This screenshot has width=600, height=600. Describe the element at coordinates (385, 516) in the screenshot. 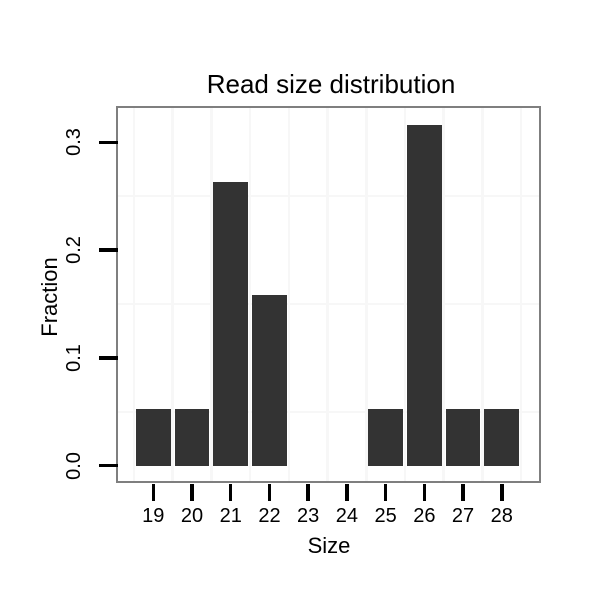

I see `x-tick-label: 25` at that location.